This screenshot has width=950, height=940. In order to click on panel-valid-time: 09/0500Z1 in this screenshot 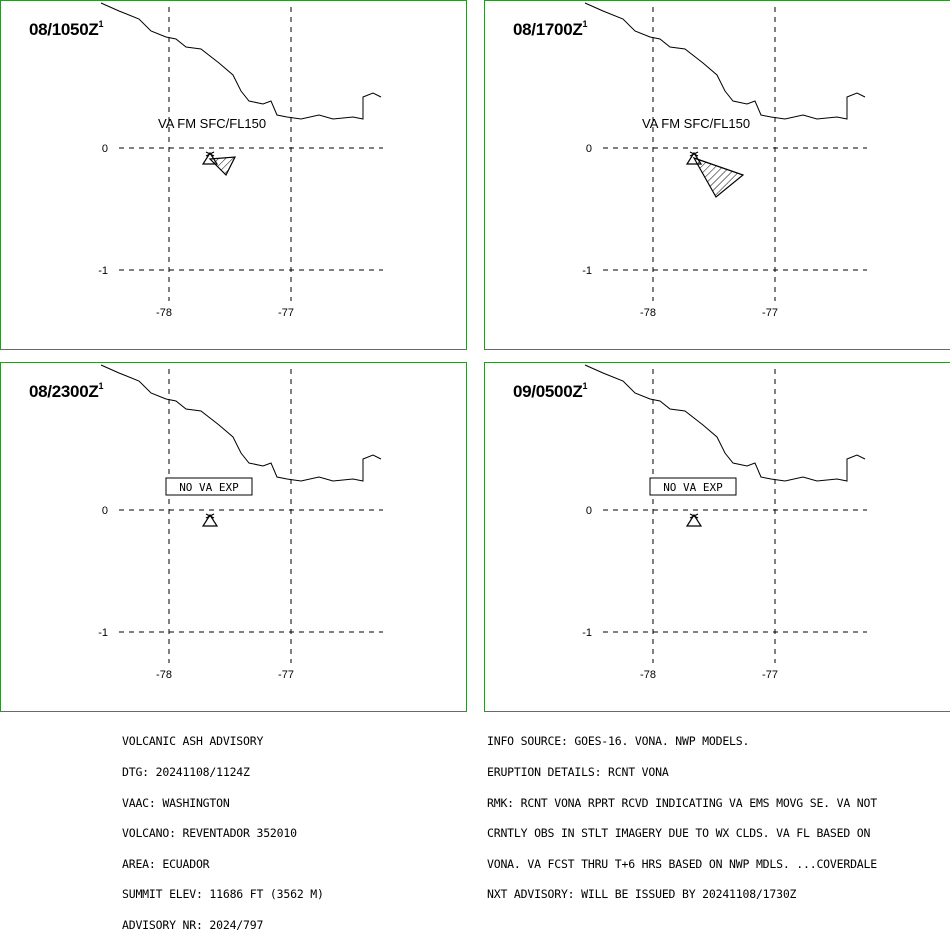, I will do `click(550, 391)`.